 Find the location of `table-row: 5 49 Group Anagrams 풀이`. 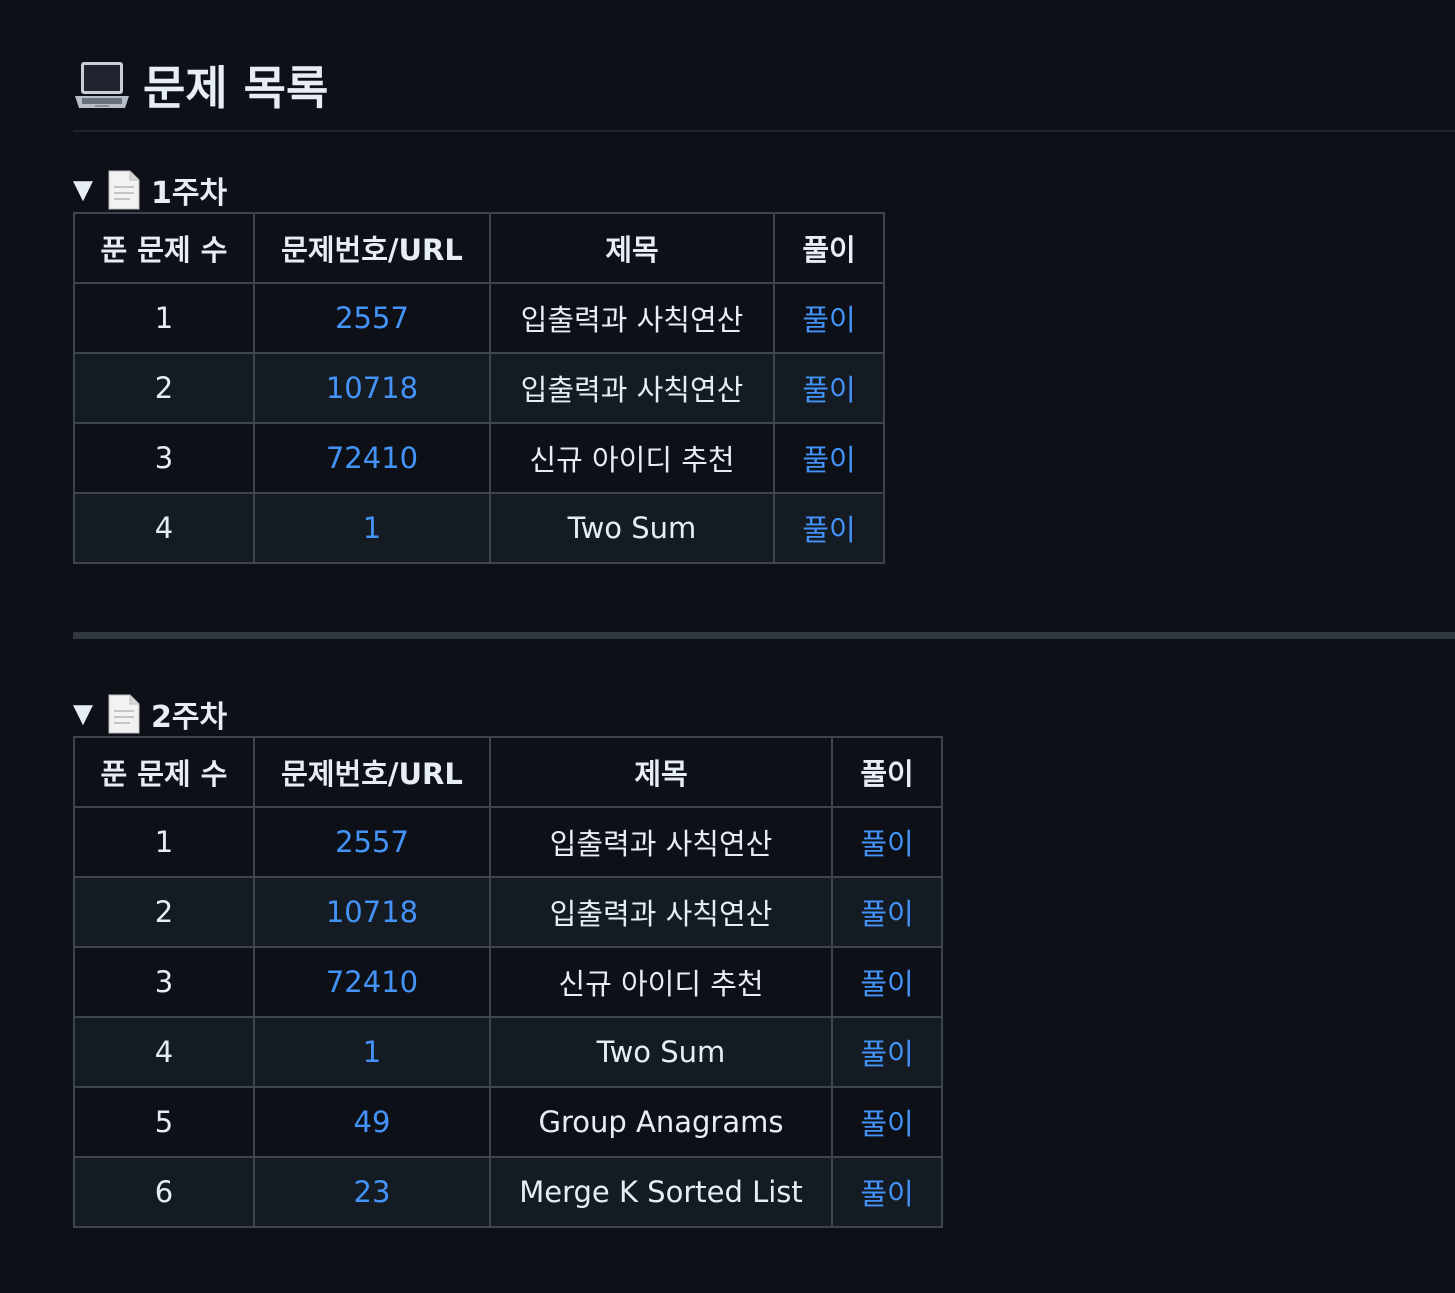

table-row: 5 49 Group Anagrams 풀이 is located at coordinates (508, 1122).